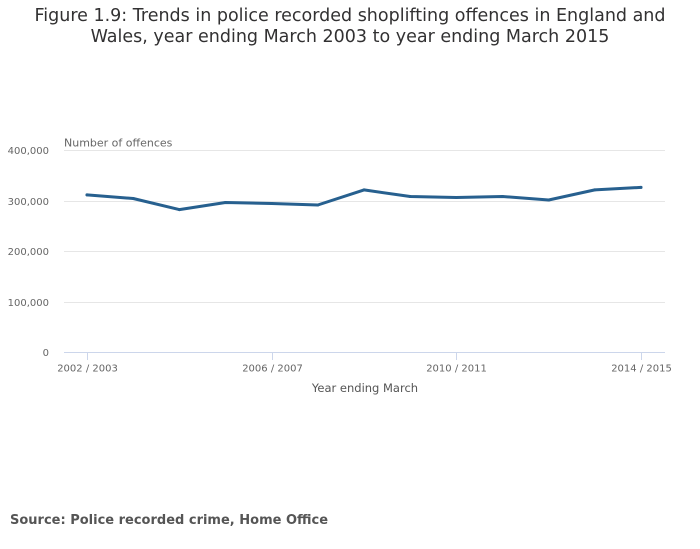  I want to click on x-tick-label: 2002 / 2003, so click(87, 369).